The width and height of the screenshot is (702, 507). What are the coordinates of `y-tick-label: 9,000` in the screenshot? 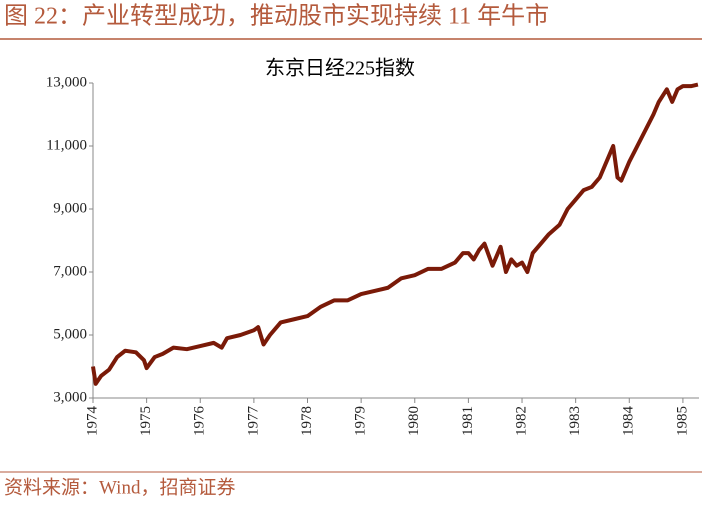 It's located at (70, 208).